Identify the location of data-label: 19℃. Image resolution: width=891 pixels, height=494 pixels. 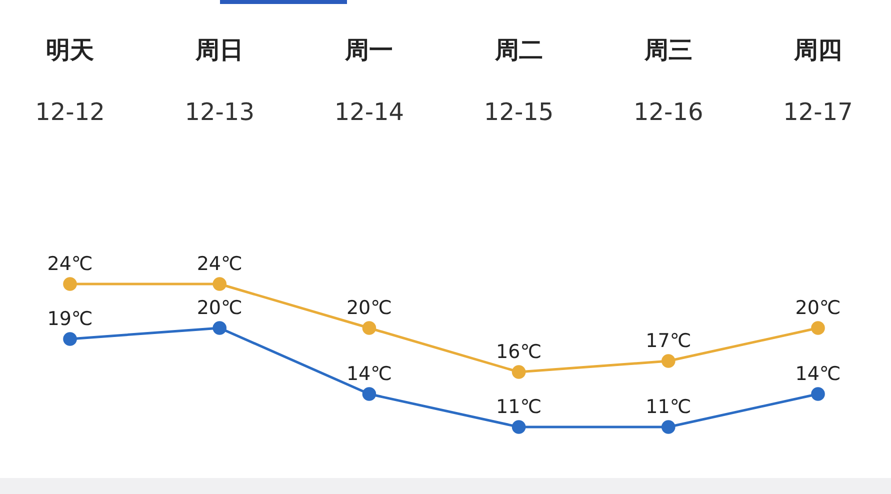
(70, 319).